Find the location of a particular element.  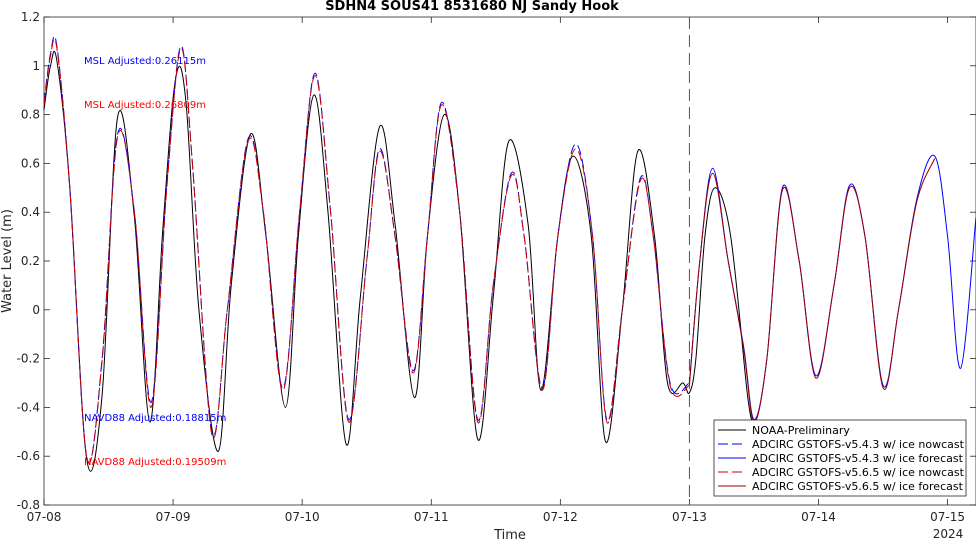

legend-box is located at coordinates (840, 458).